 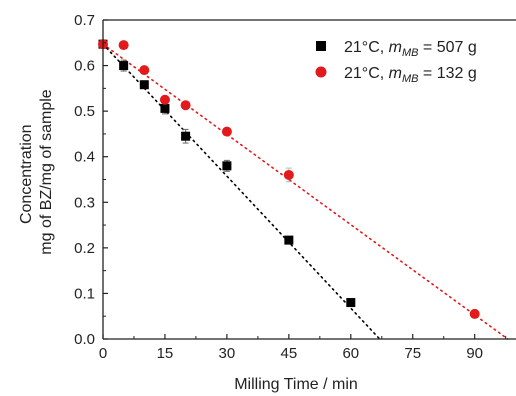 I want to click on x-tick-label: 60, so click(x=350, y=353).